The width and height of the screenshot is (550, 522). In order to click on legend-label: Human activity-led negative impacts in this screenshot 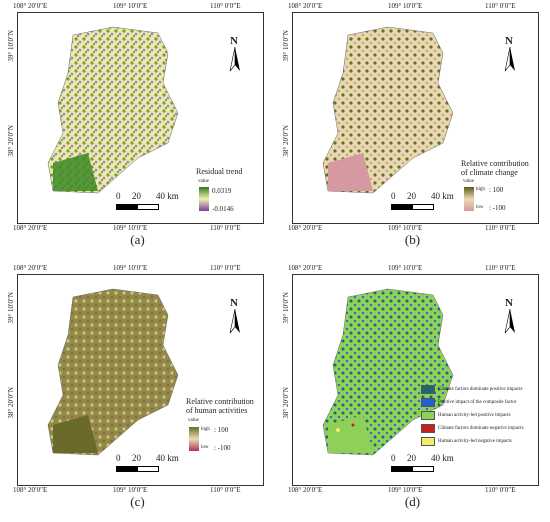, I will do `click(475, 441)`.